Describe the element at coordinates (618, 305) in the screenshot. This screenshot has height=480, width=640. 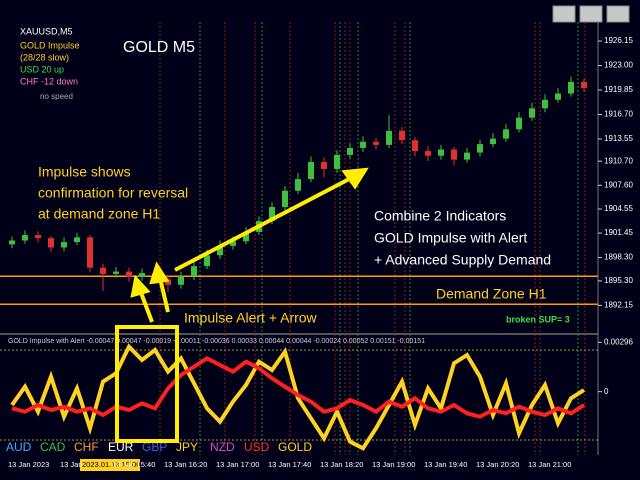
I see `y-tick-label: 1892.15` at that location.